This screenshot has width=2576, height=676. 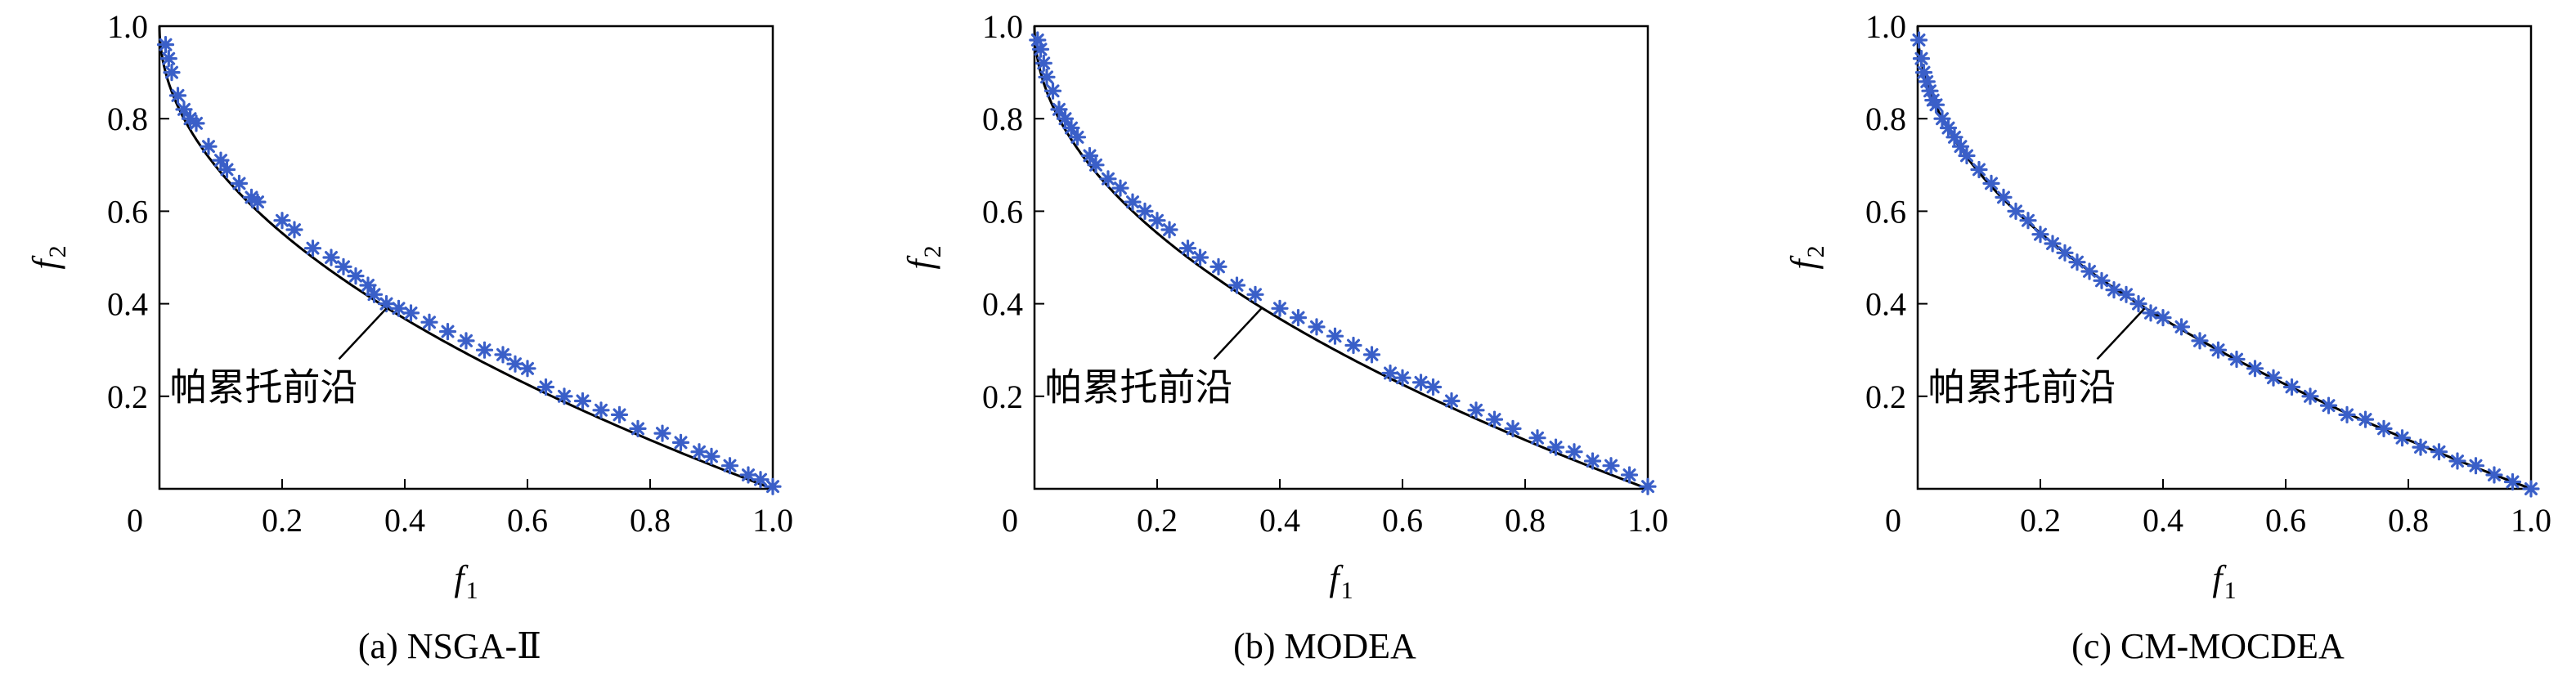 I want to click on y-axis-label: f2, so click(x=923, y=257).